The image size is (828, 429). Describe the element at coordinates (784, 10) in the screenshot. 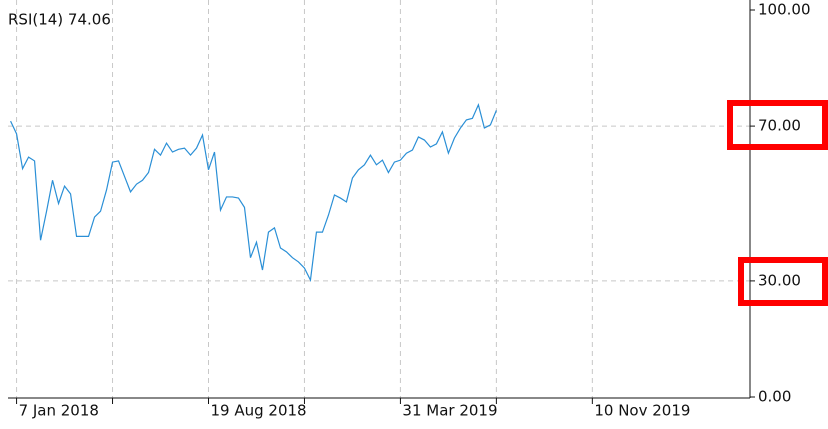

I see `y-tick-label: 100.00` at that location.